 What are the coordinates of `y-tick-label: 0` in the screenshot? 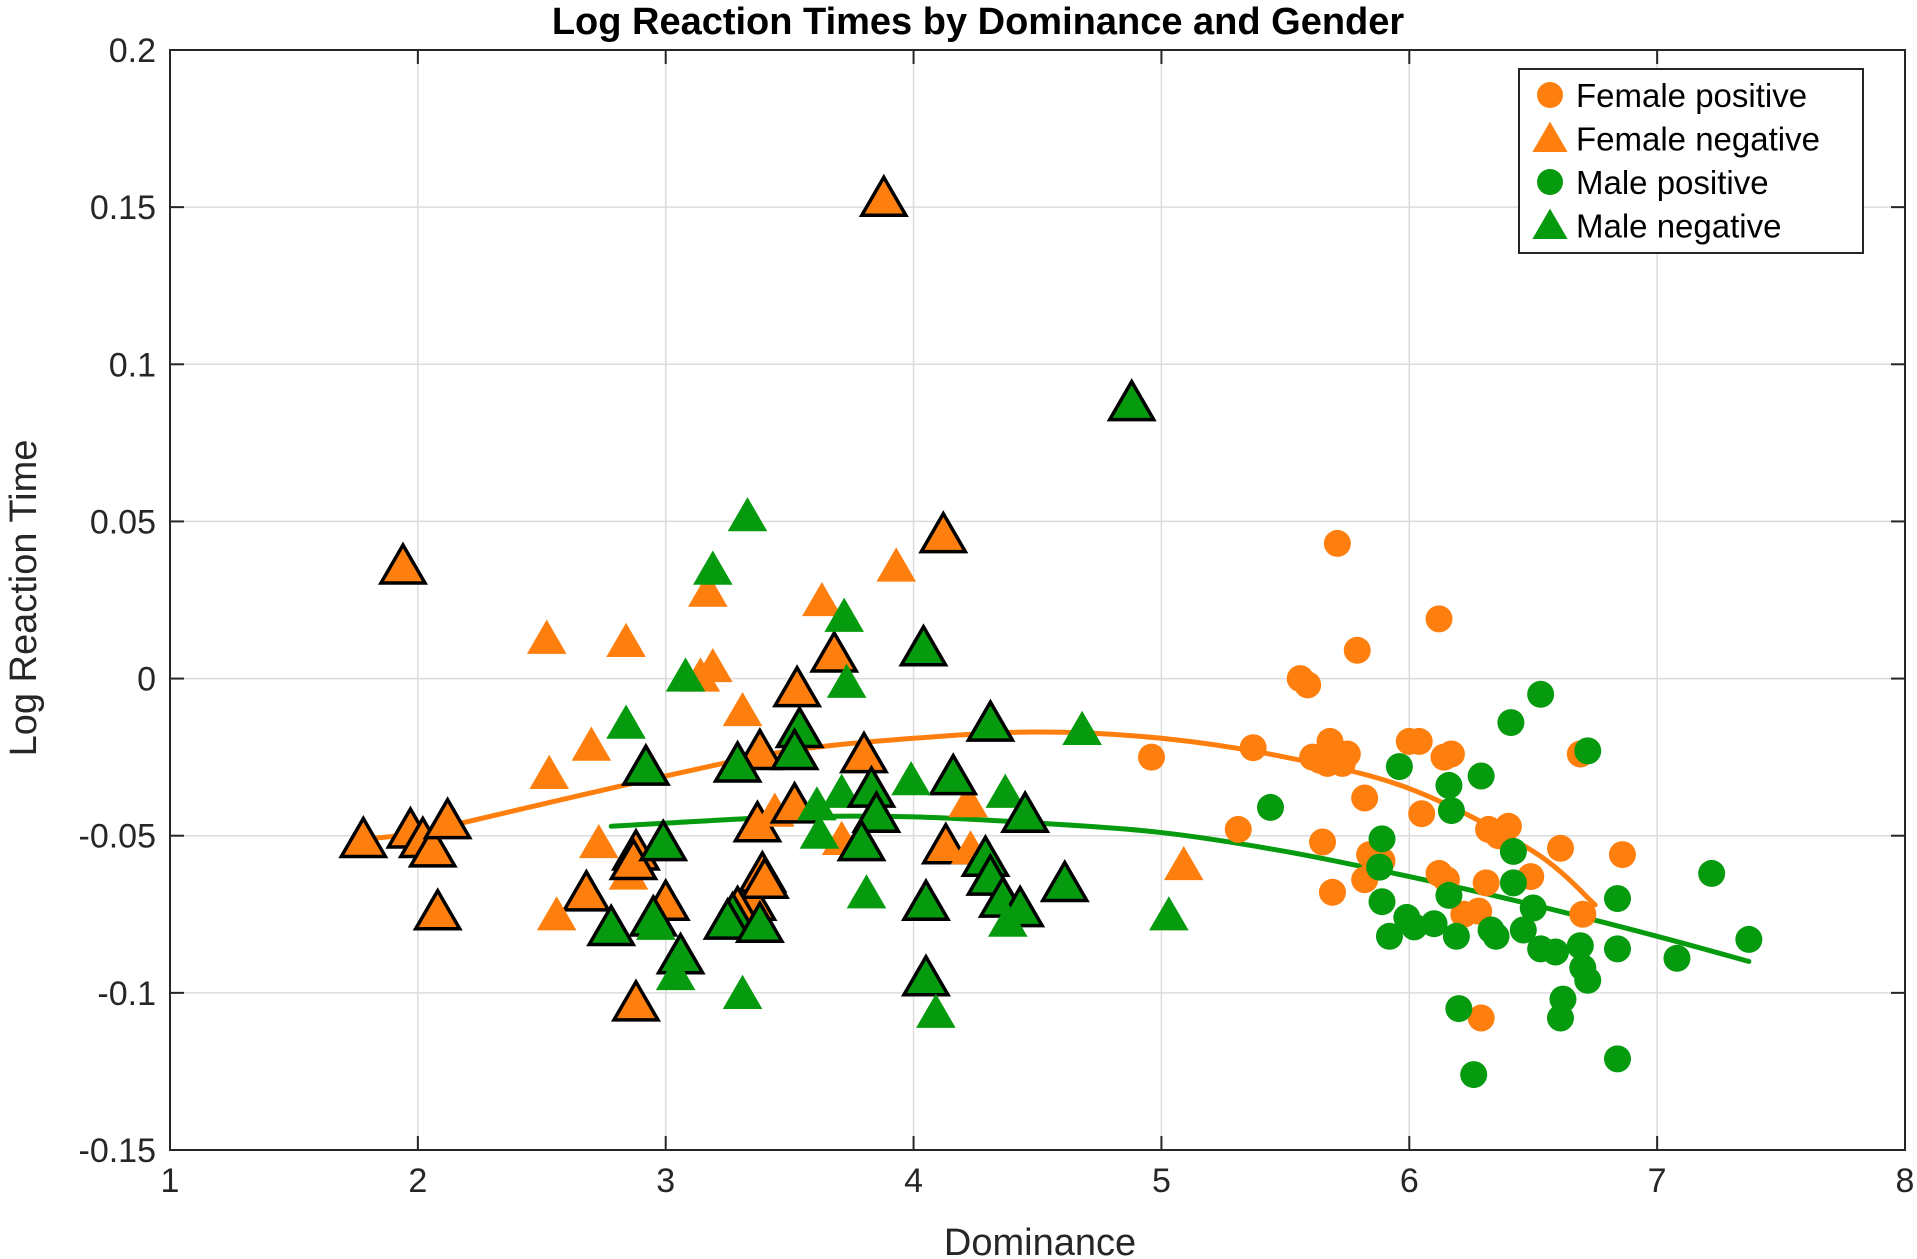 It's located at (146, 680).